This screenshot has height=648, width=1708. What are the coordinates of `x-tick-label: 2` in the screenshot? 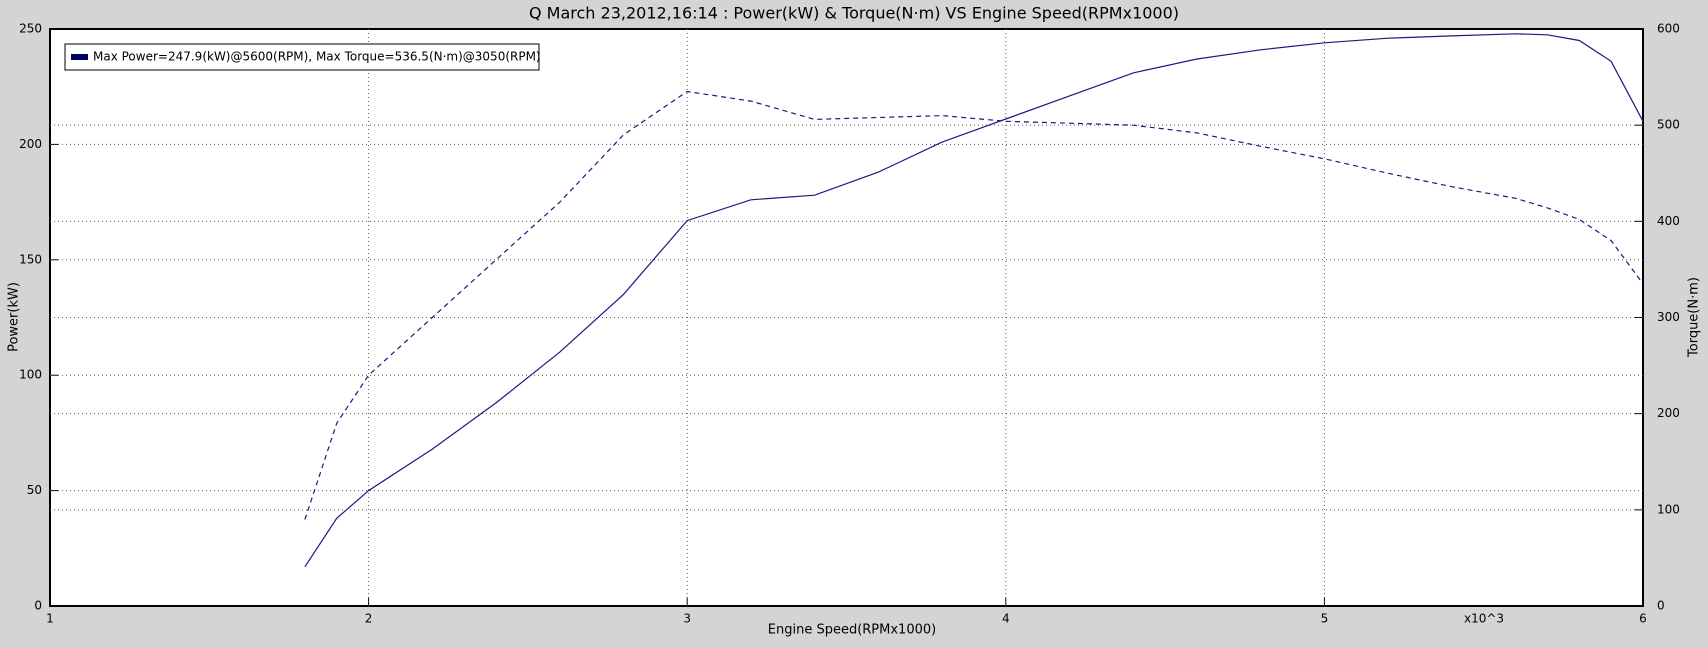 It's located at (369, 619).